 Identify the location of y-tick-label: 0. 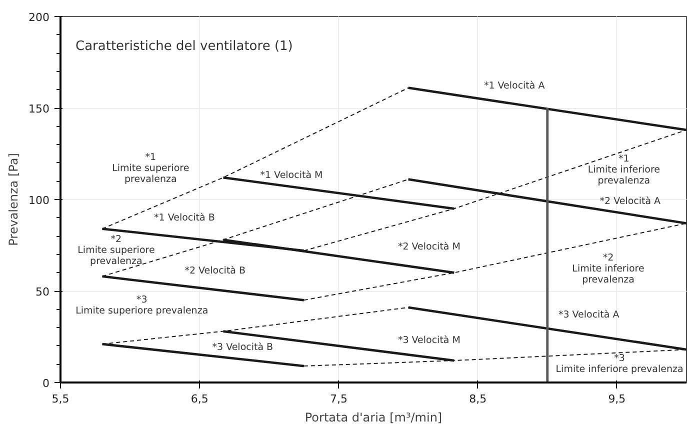
(46, 383).